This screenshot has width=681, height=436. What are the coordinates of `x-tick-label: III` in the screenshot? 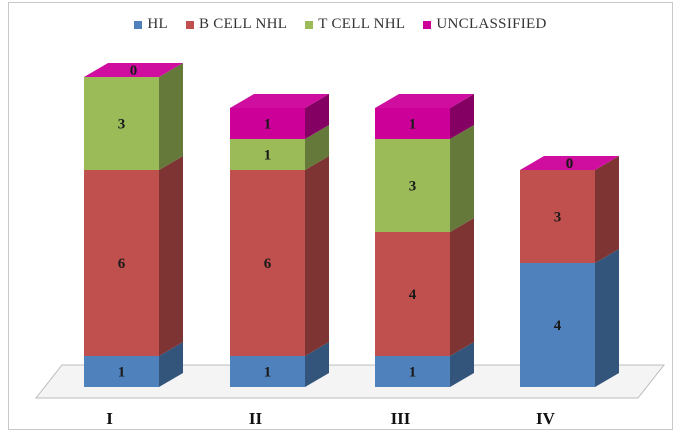 It's located at (401, 418).